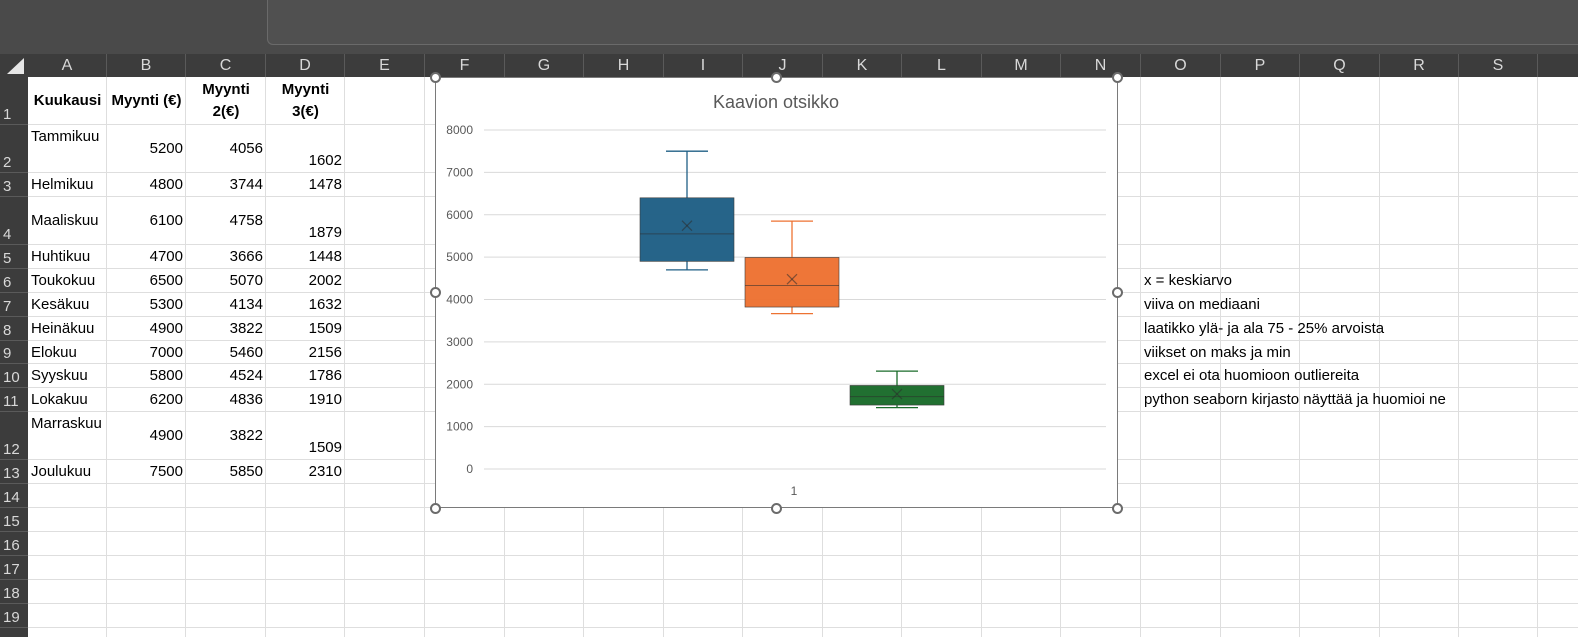 The height and width of the screenshot is (637, 1578). Describe the element at coordinates (1202, 304) in the screenshot. I see `note-text: viiva on mediaani` at that location.